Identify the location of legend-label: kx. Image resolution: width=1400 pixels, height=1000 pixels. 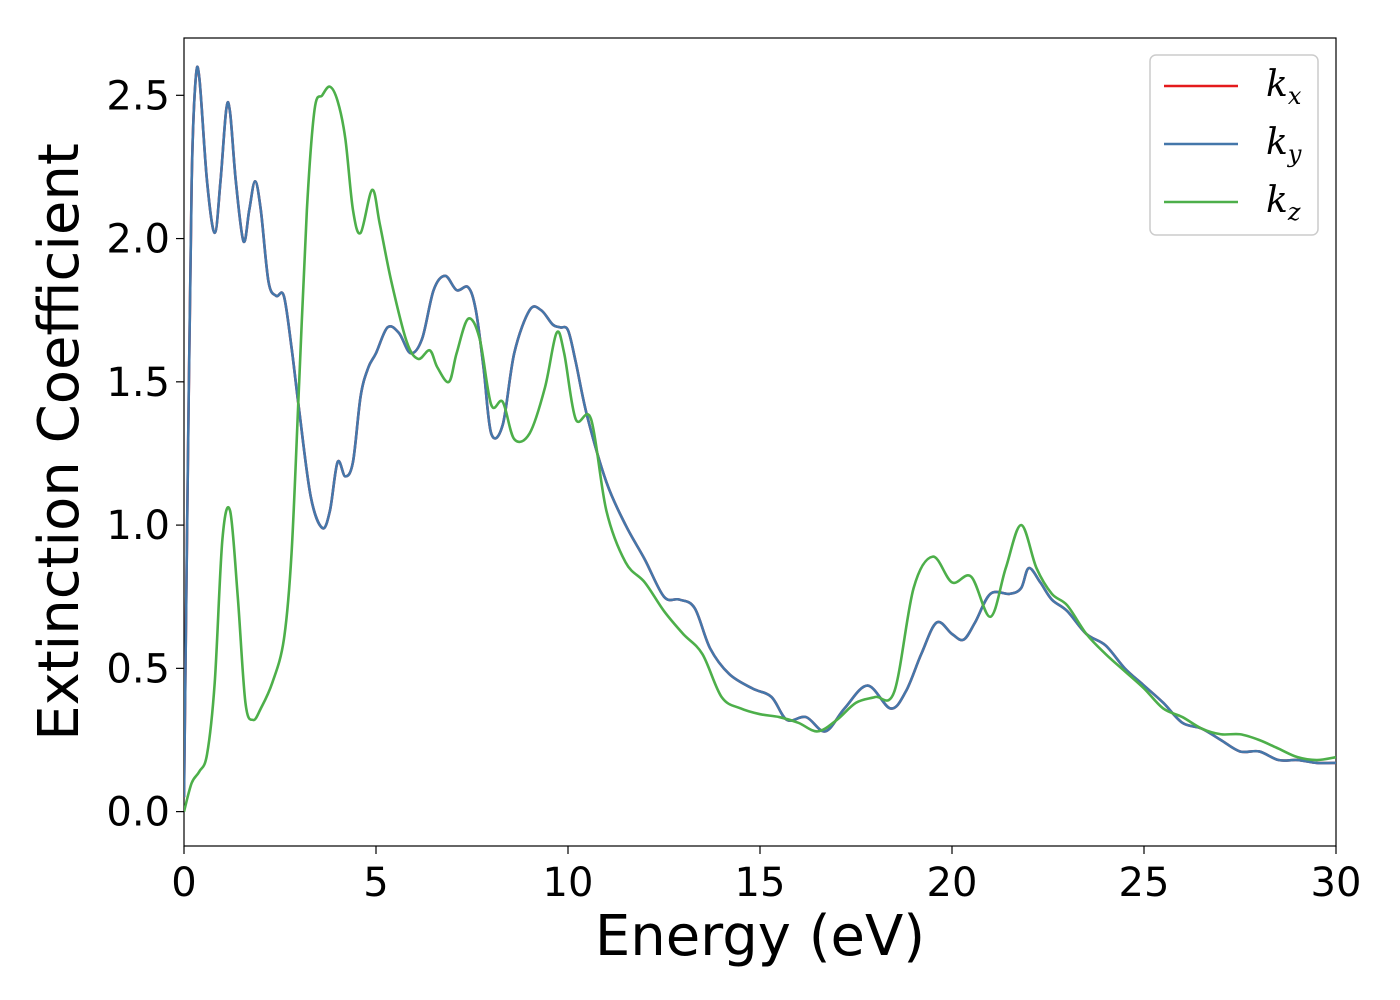
(1284, 87).